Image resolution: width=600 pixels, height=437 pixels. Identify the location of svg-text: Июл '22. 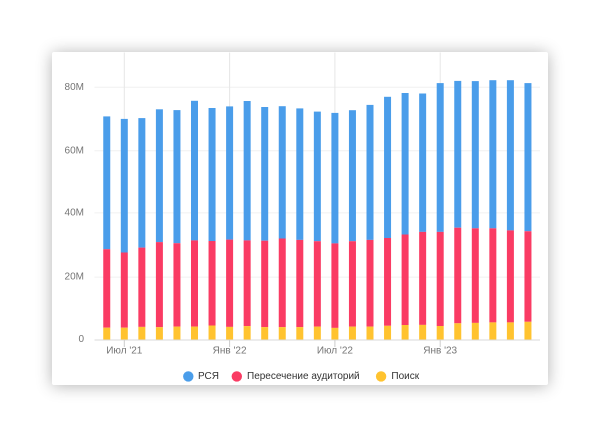
(335, 350).